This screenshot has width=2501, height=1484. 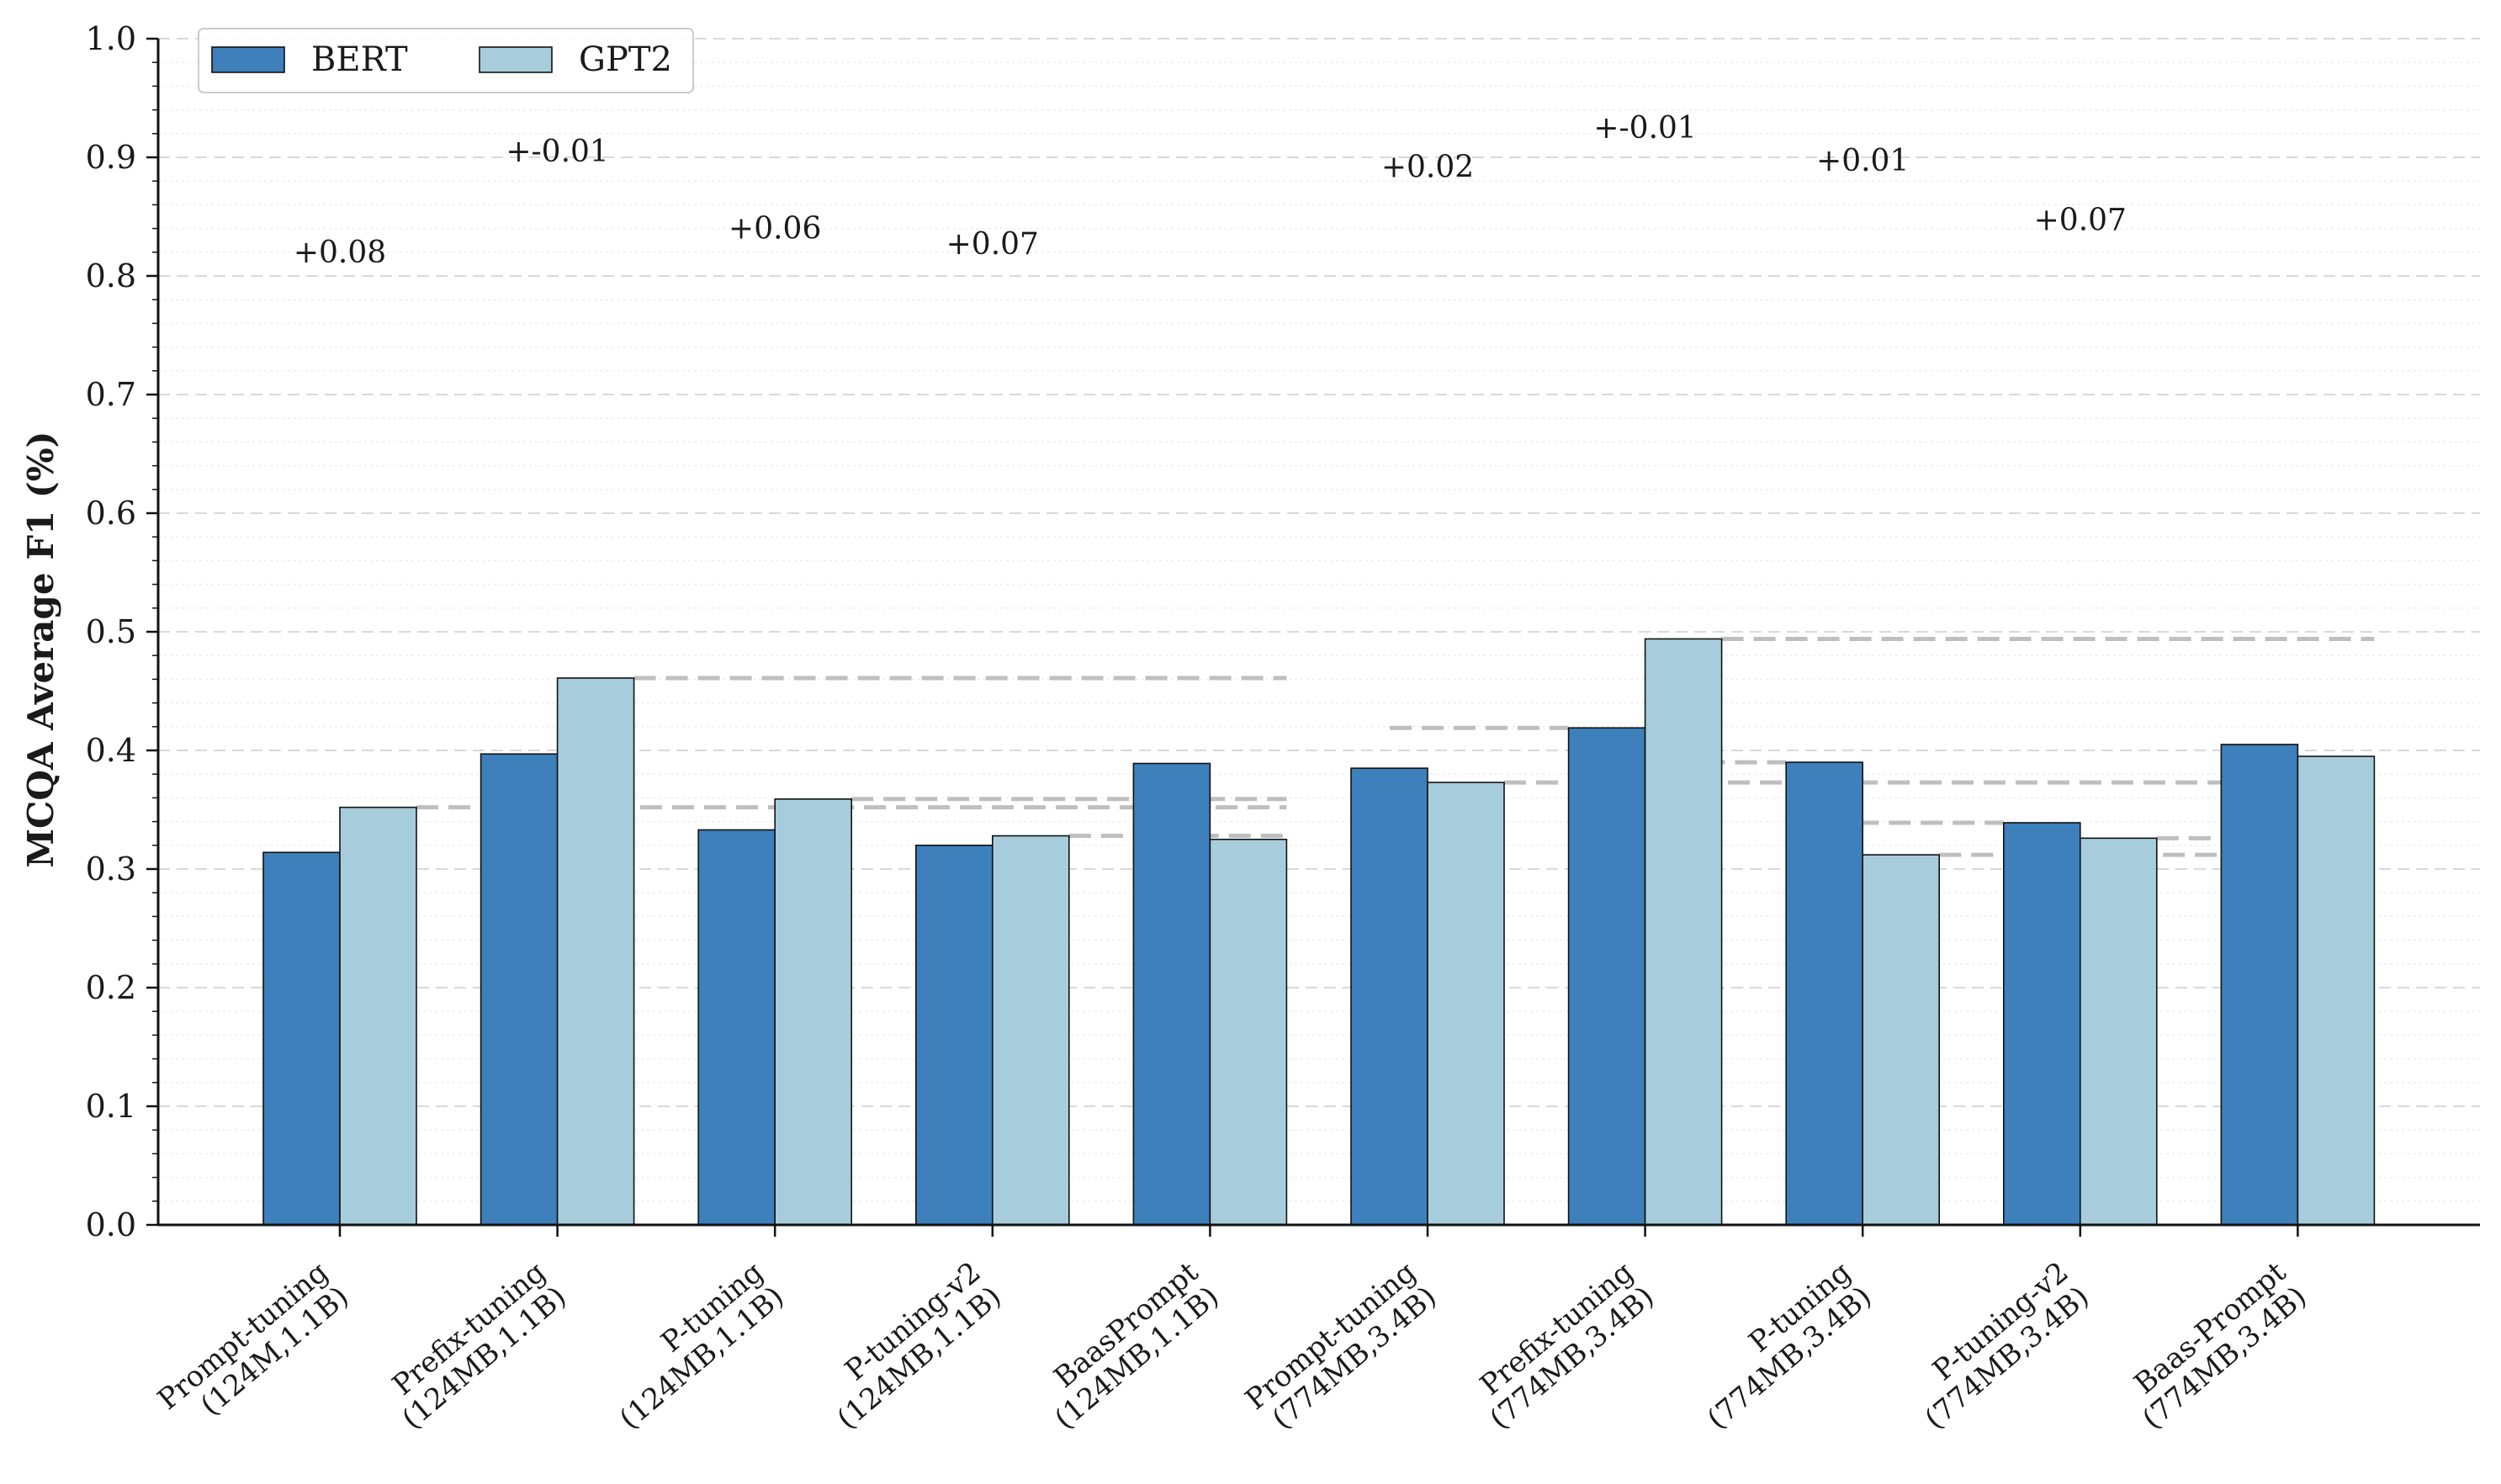 I want to click on y-tick-label: 0.7, so click(x=111, y=394).